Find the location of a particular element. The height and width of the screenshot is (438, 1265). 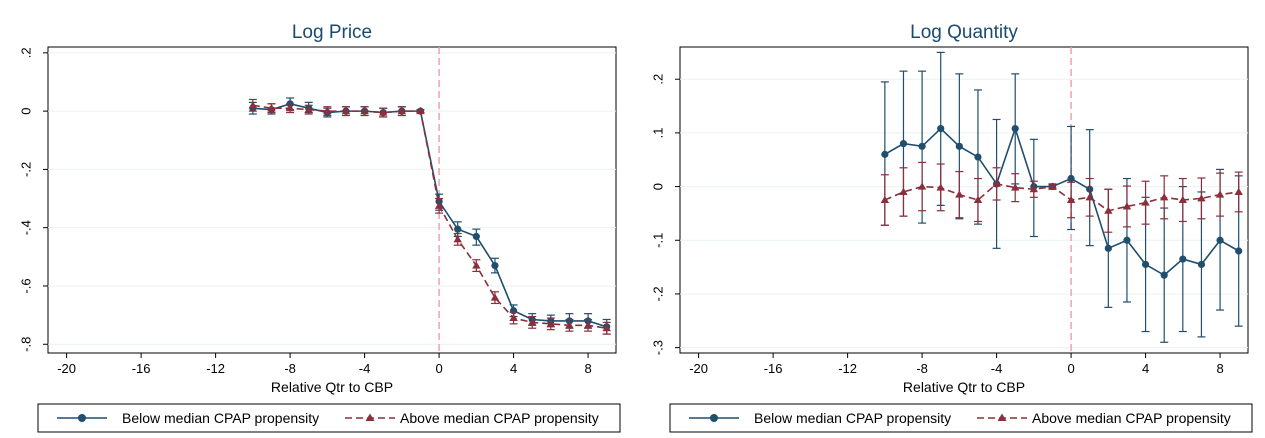

chart-title: Log Quantity is located at coordinates (964, 32).